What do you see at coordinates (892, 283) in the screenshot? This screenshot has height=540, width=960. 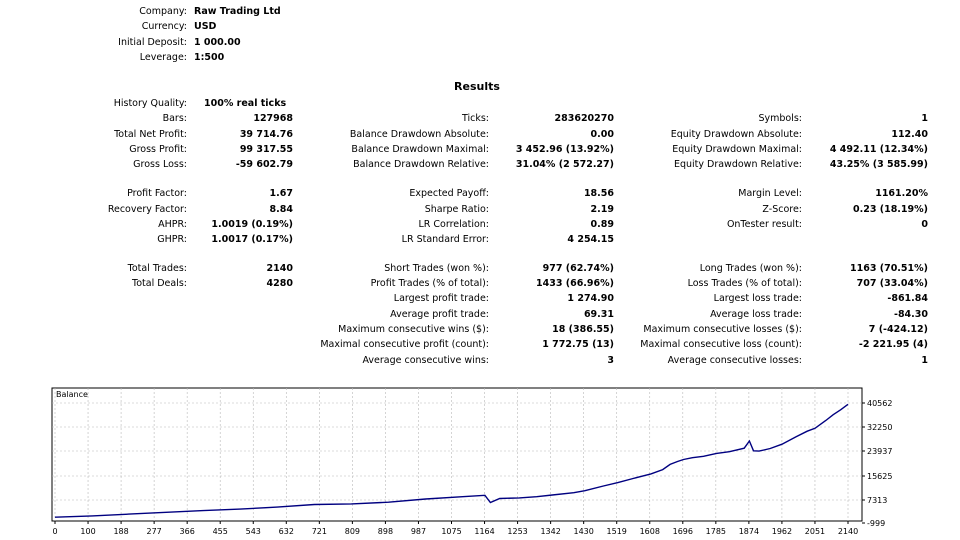 I see `col3-row-8-value: 707 (33.04%)` at bounding box center [892, 283].